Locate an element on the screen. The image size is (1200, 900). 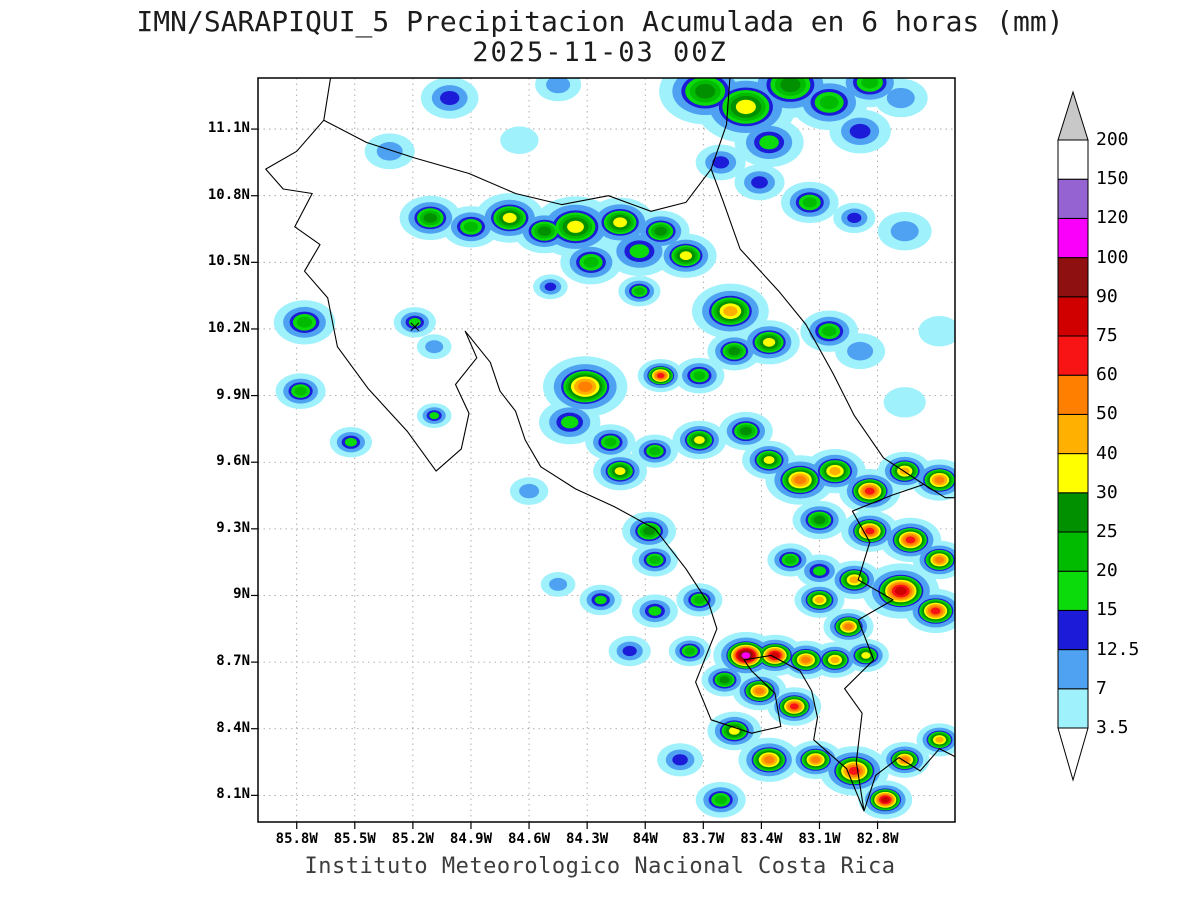
lat-tick-label: 9N is located at coordinates (241, 594).